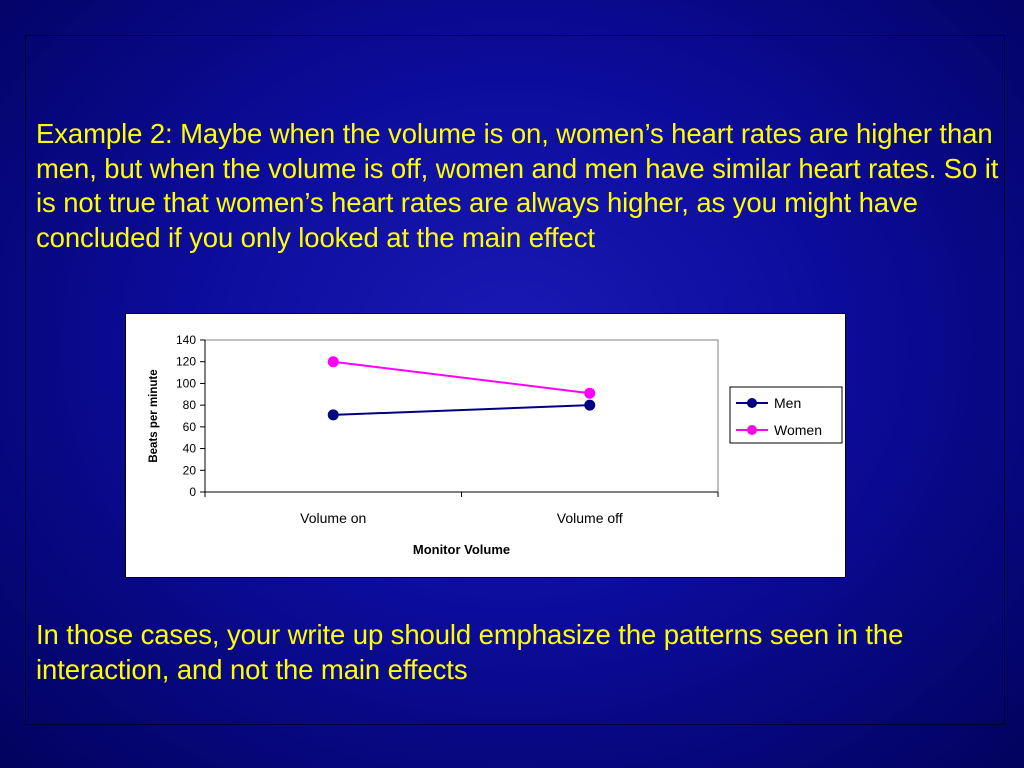 The height and width of the screenshot is (768, 1024). What do you see at coordinates (798, 430) in the screenshot?
I see `legend-label-women: Women` at bounding box center [798, 430].